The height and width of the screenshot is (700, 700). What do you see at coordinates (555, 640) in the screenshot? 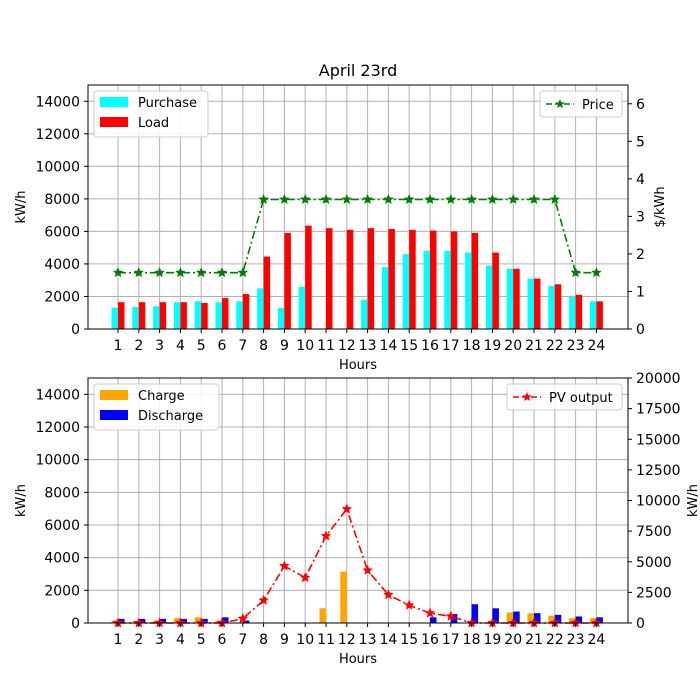
I see `x-tick-label: 22` at bounding box center [555, 640].